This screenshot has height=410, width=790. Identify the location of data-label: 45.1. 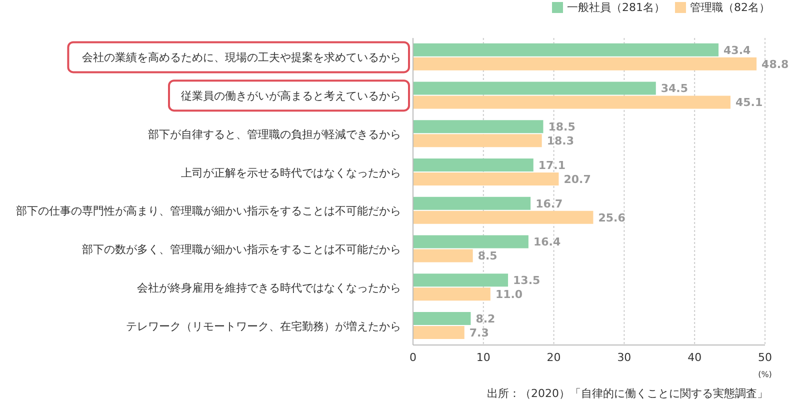
(749, 103).